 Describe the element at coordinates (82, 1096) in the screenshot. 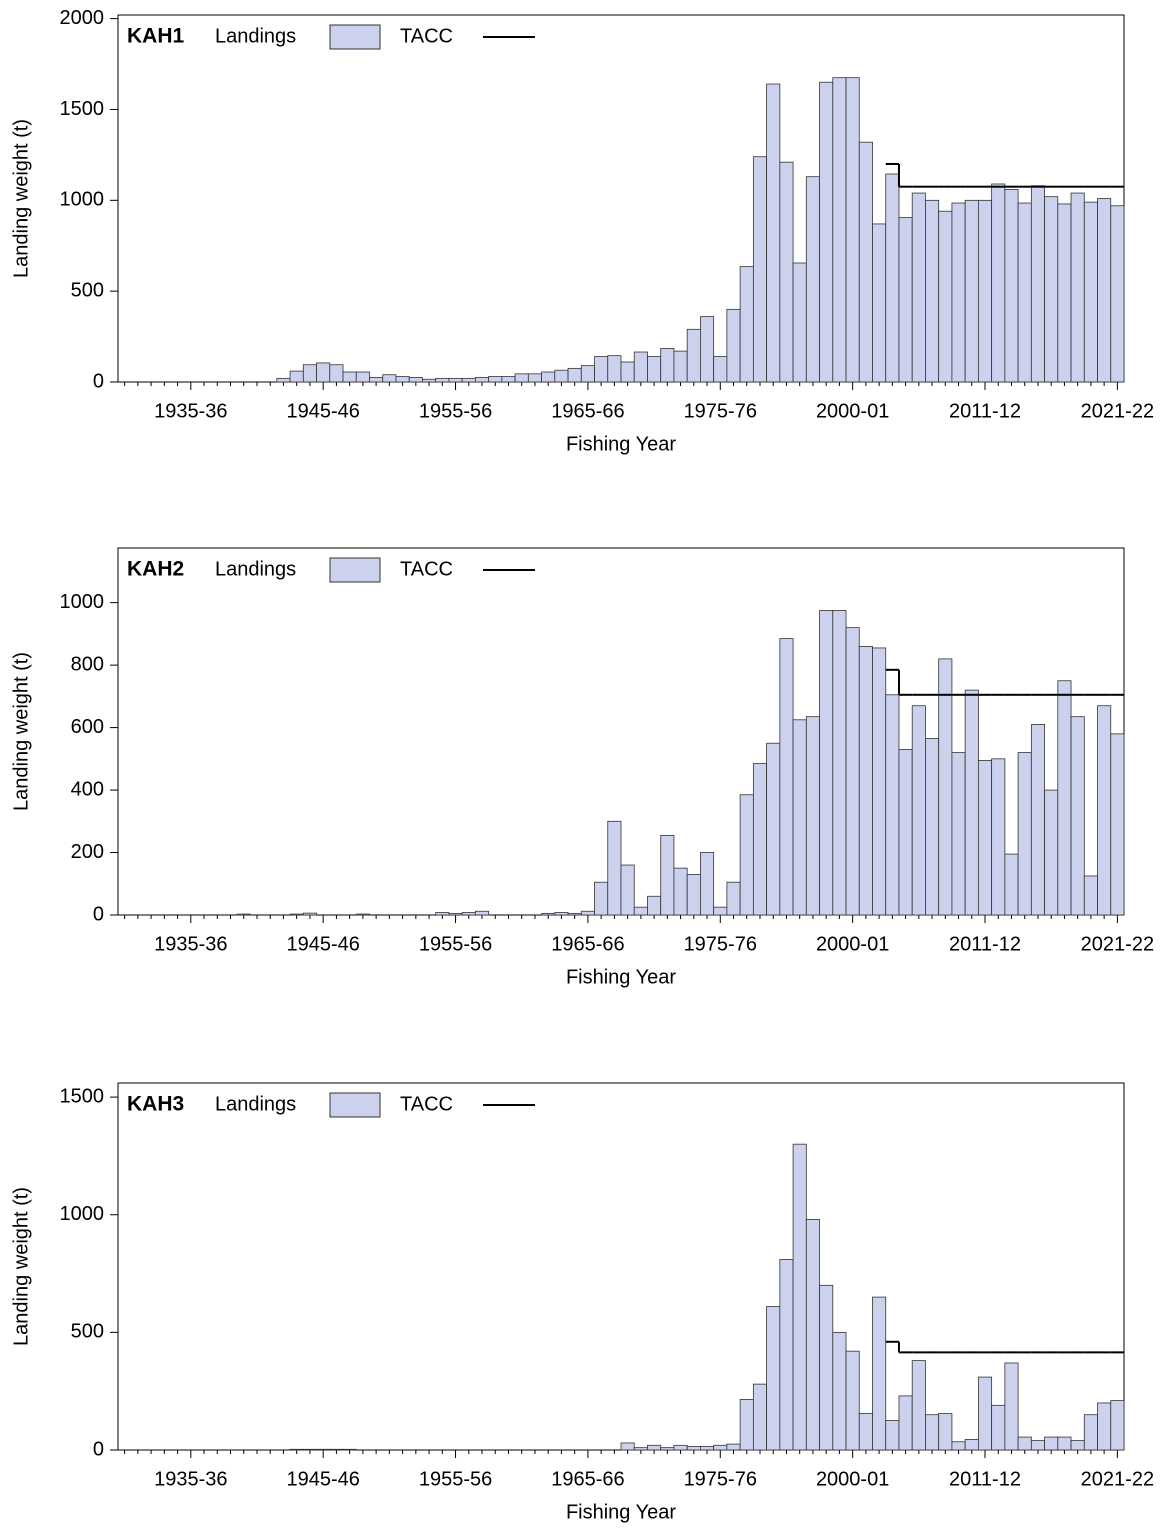

I see `y-tick-label: 1500` at that location.